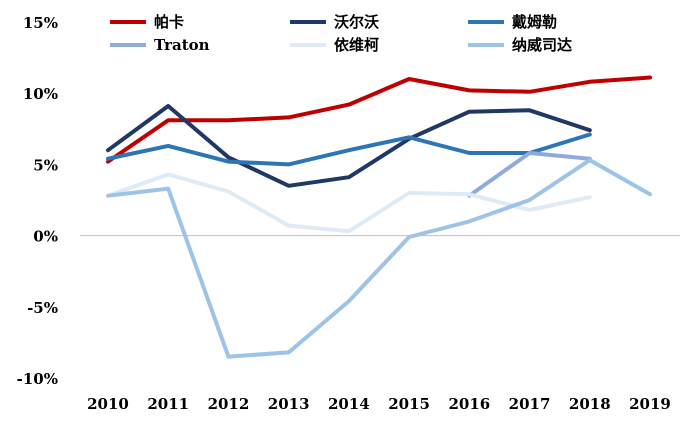  I want to click on y-tick-label: -10%, so click(37, 379).